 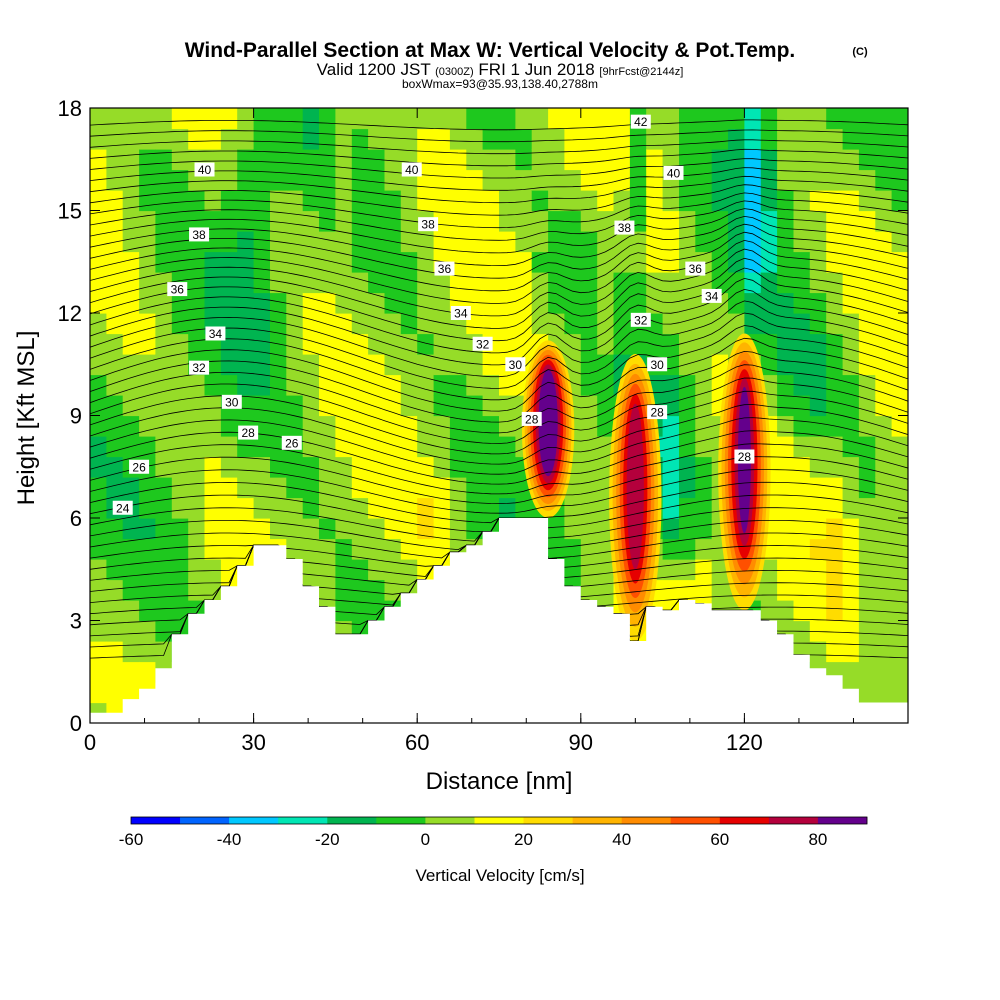 What do you see at coordinates (76, 416) in the screenshot?
I see `y-tick-label: 9` at bounding box center [76, 416].